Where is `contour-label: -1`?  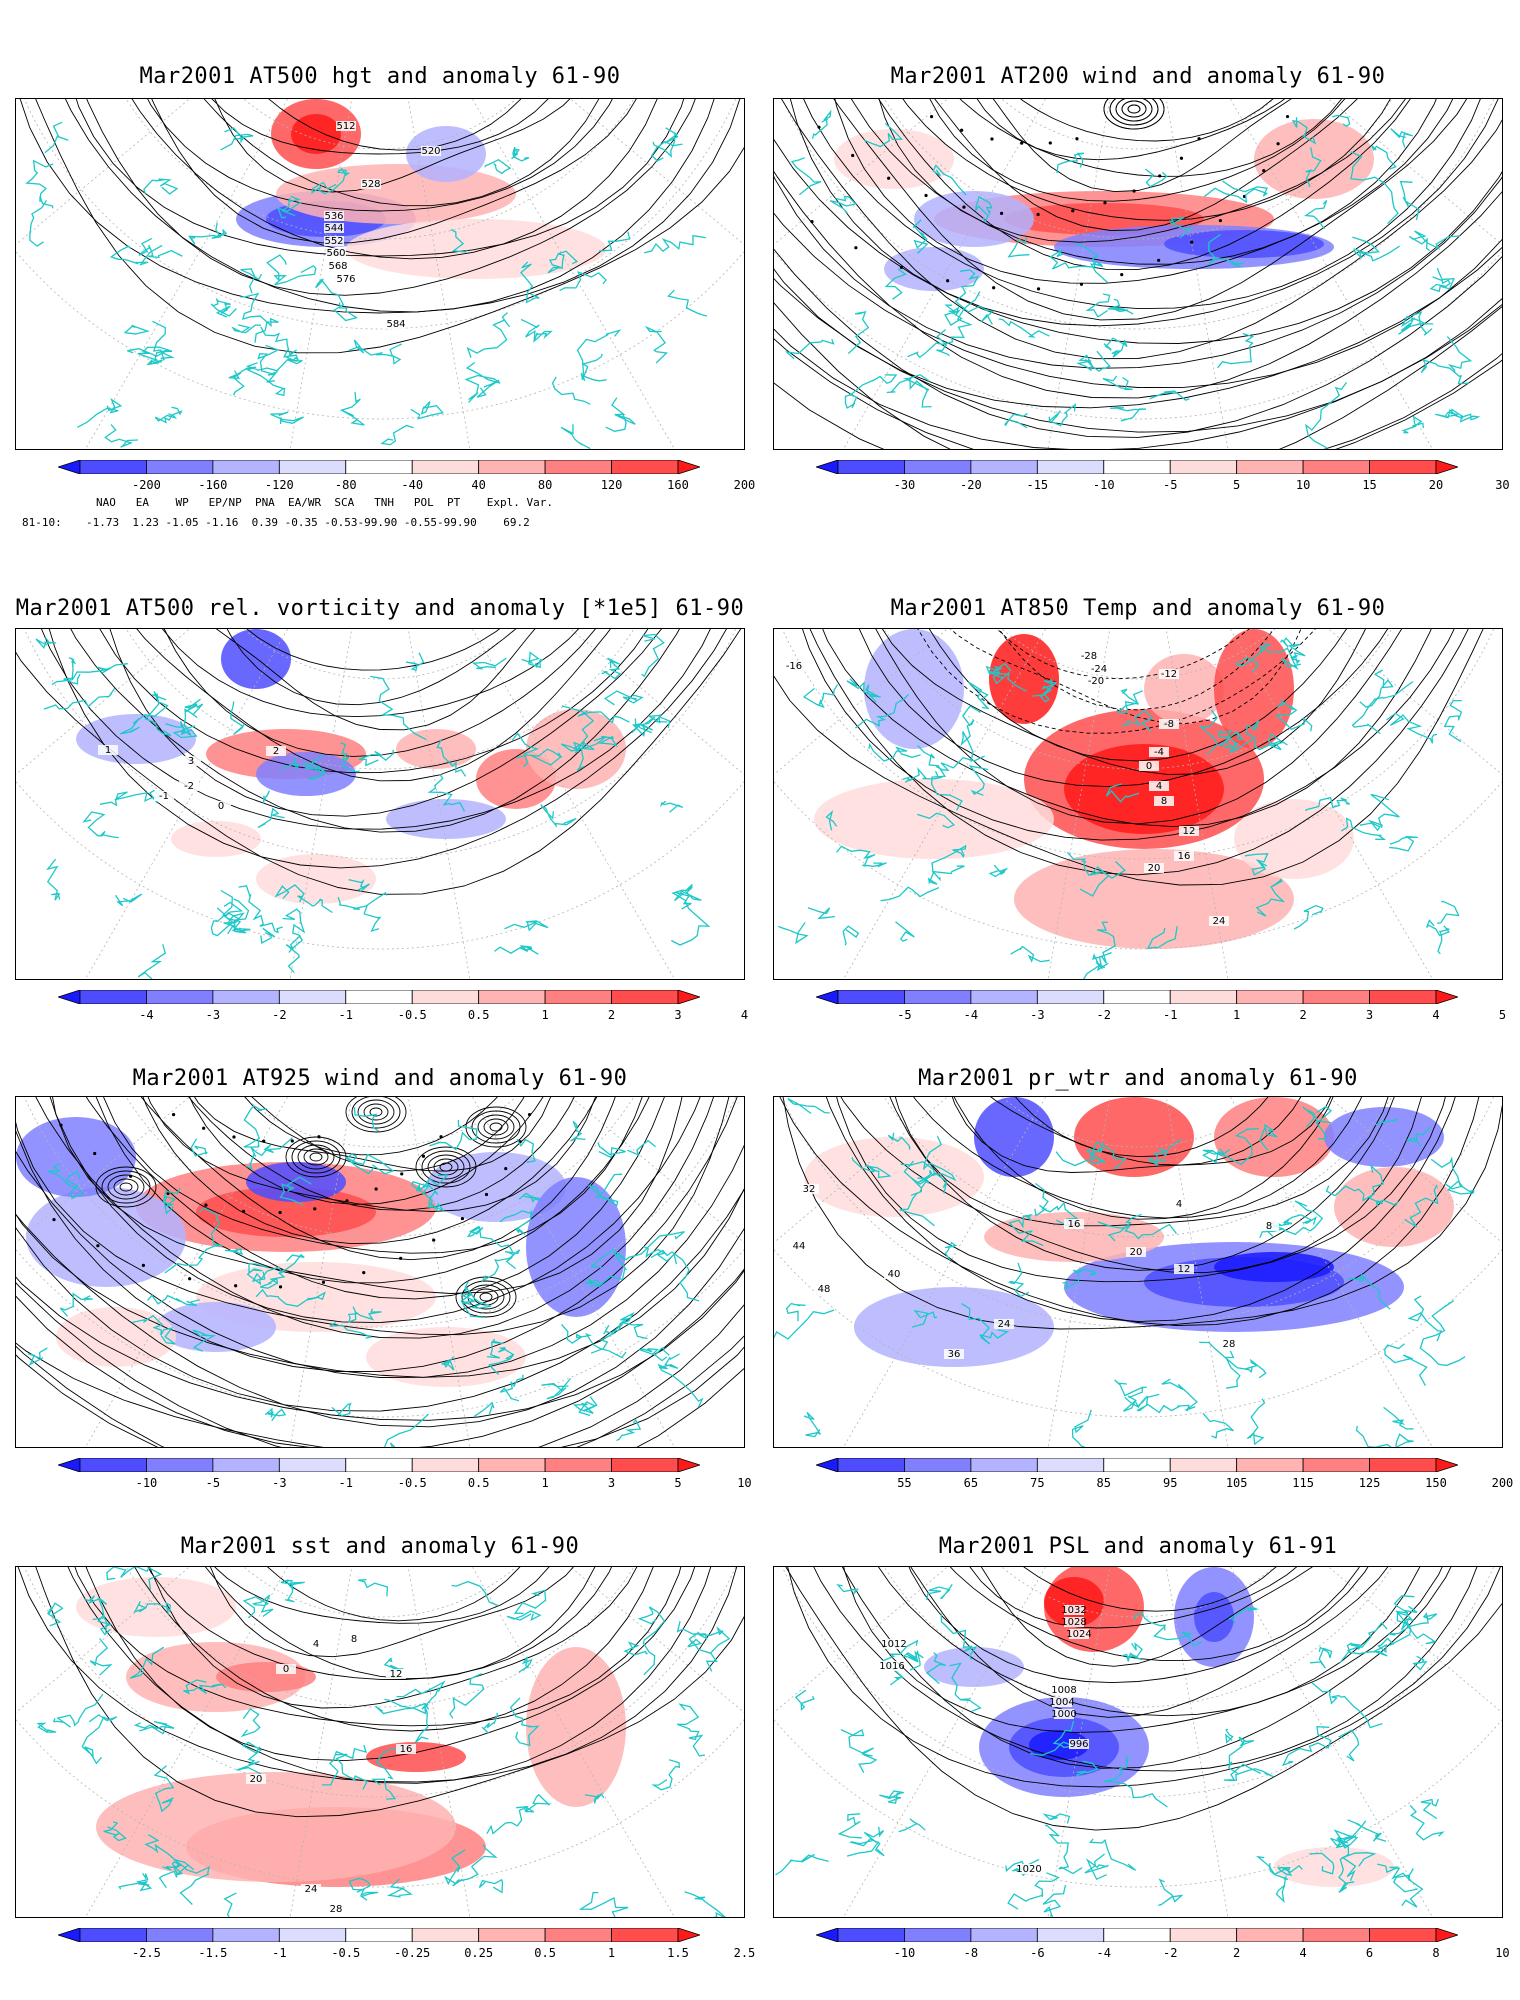
contour-label: -1 is located at coordinates (164, 796).